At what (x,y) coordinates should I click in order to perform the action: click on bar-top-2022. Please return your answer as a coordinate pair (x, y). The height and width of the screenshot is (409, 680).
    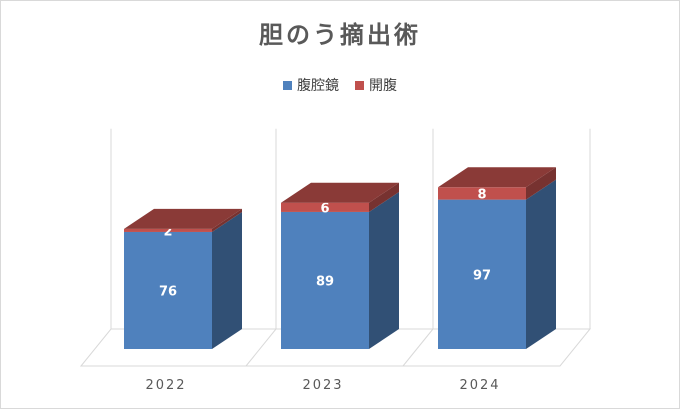
    Looking at the image, I should click on (183, 218).